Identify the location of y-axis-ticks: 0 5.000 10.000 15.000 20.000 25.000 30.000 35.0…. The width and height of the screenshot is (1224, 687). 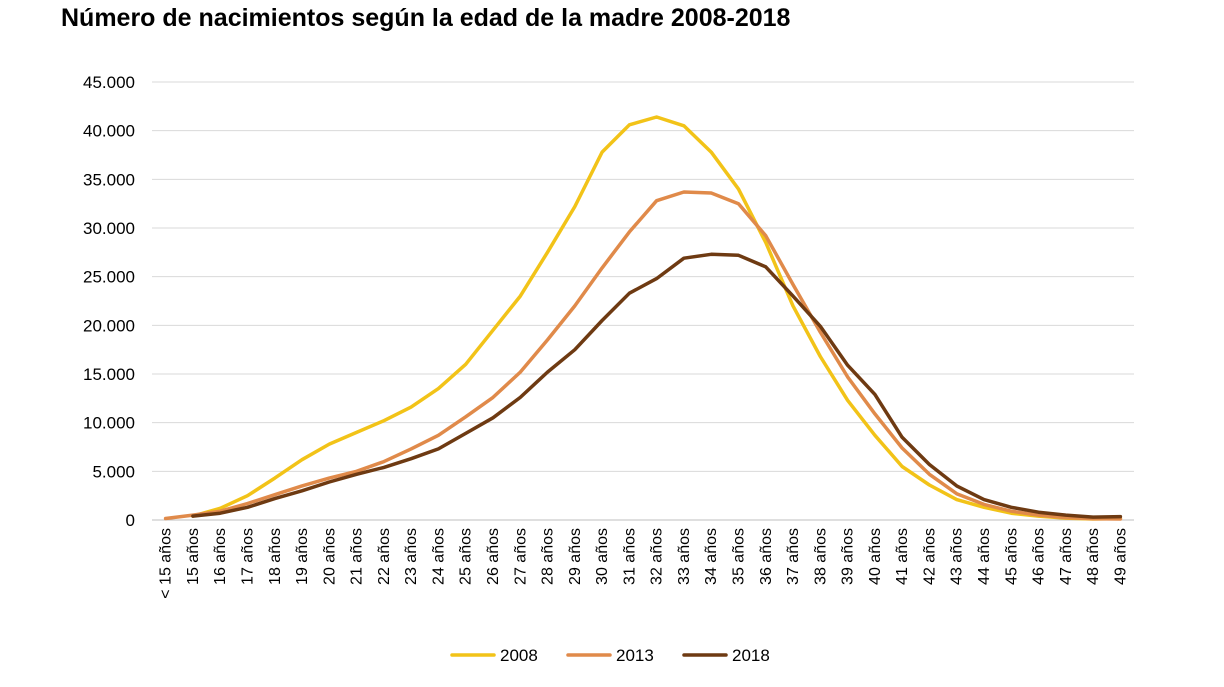
(109, 301).